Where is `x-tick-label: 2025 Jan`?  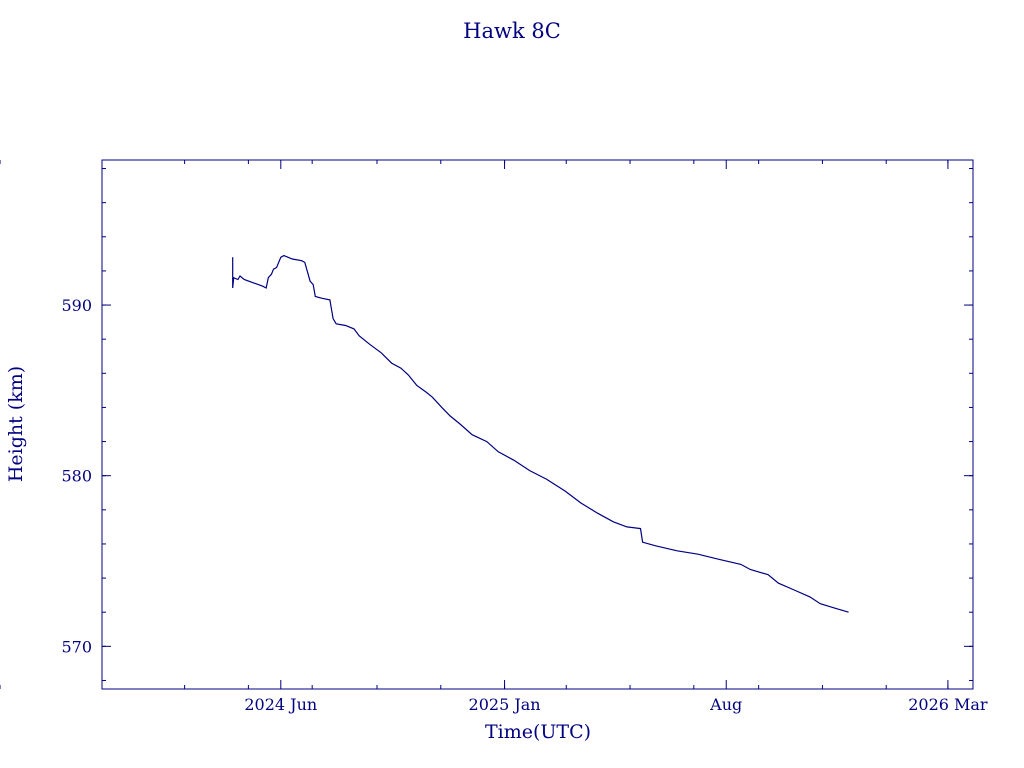
x-tick-label: 2025 Jan is located at coordinates (505, 704).